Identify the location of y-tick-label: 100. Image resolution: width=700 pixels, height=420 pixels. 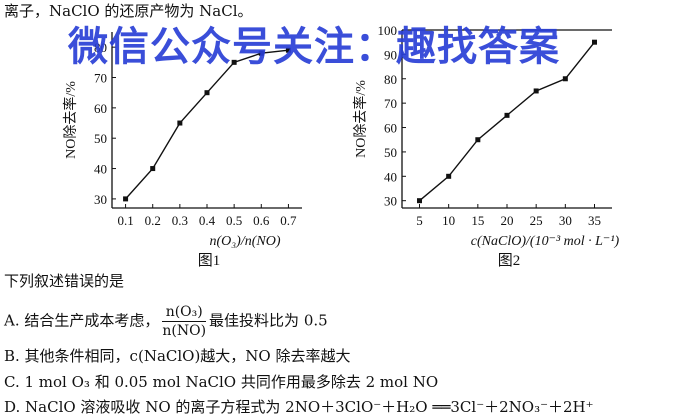
(388, 30).